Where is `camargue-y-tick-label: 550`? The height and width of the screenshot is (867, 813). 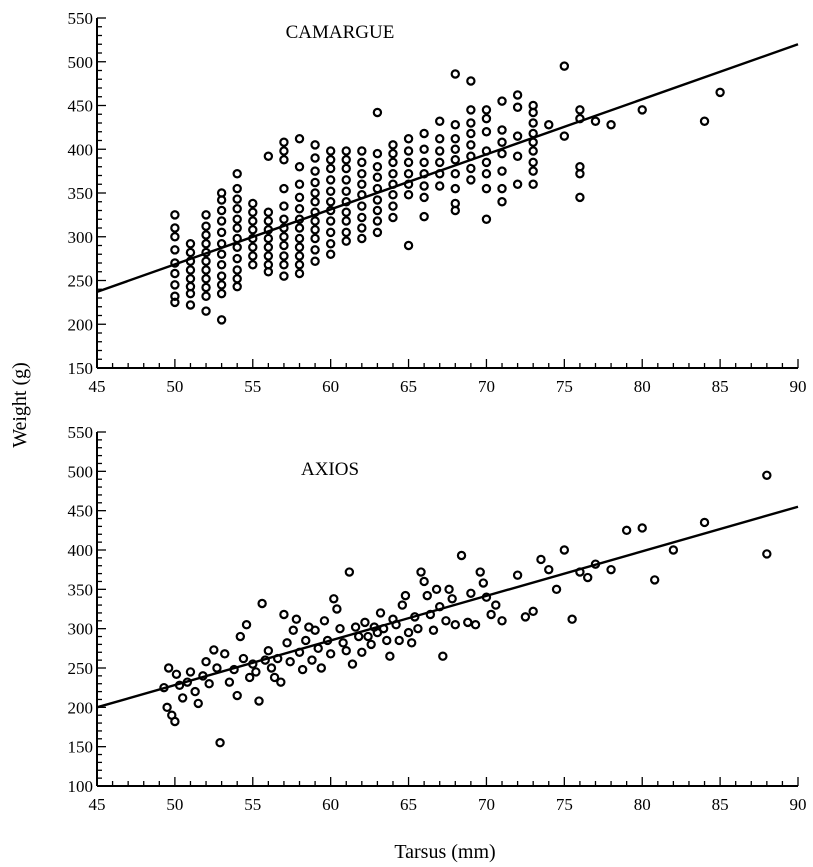 camargue-y-tick-label: 550 is located at coordinates (81, 18).